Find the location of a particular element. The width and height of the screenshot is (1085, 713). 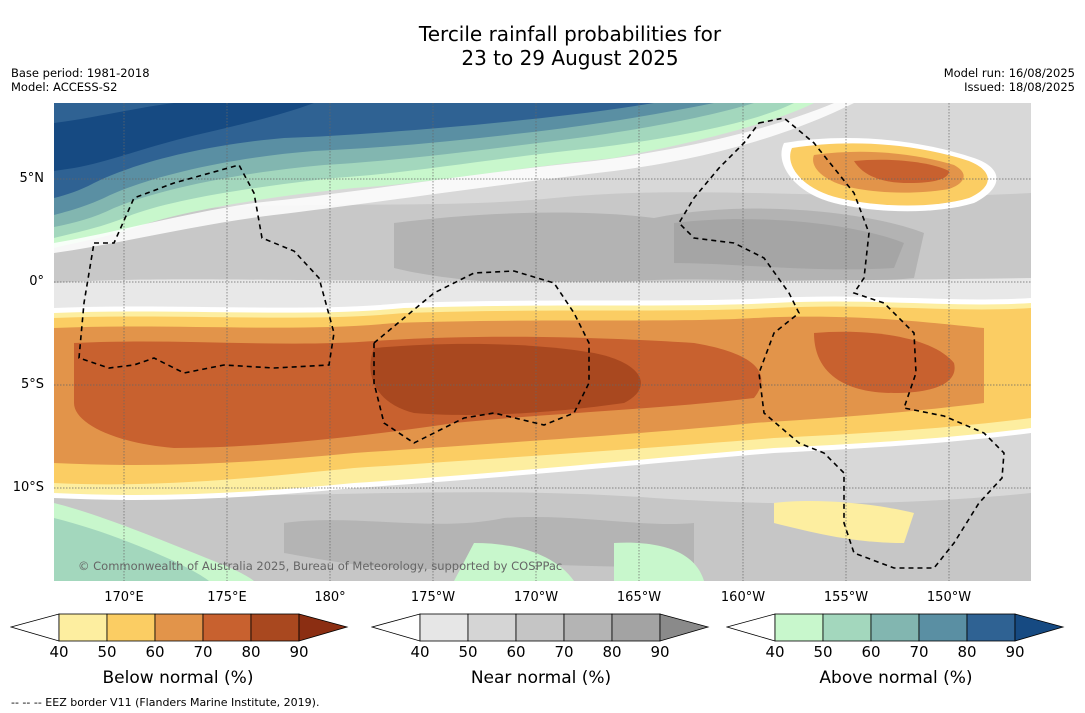

above-normal-colorbar is located at coordinates (895, 627).